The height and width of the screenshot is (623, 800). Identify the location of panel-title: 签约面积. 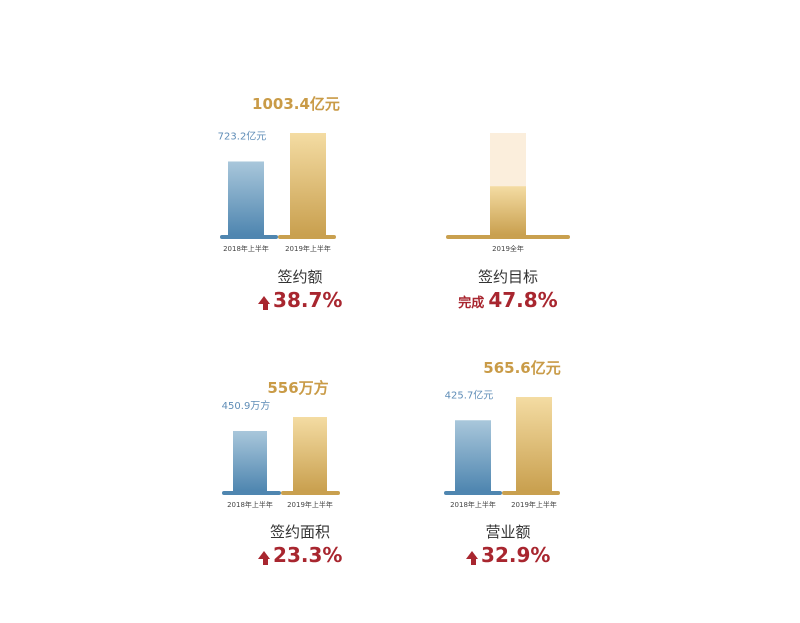
(299, 532).